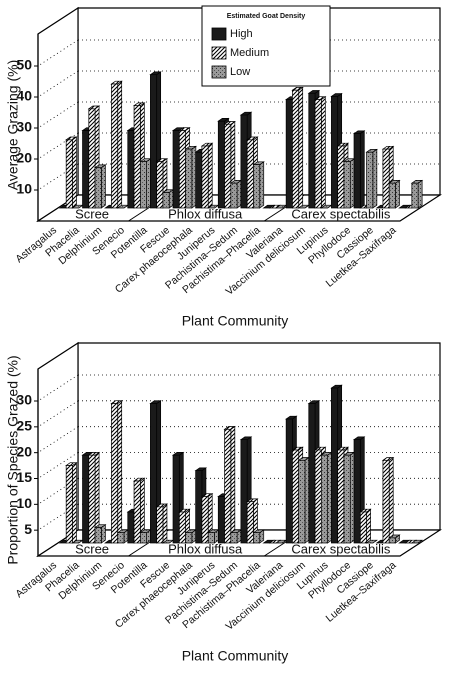 This screenshot has height=674, width=450. What do you see at coordinates (266, 16) in the screenshot?
I see `legend-title: Estimated Goat Density` at bounding box center [266, 16].